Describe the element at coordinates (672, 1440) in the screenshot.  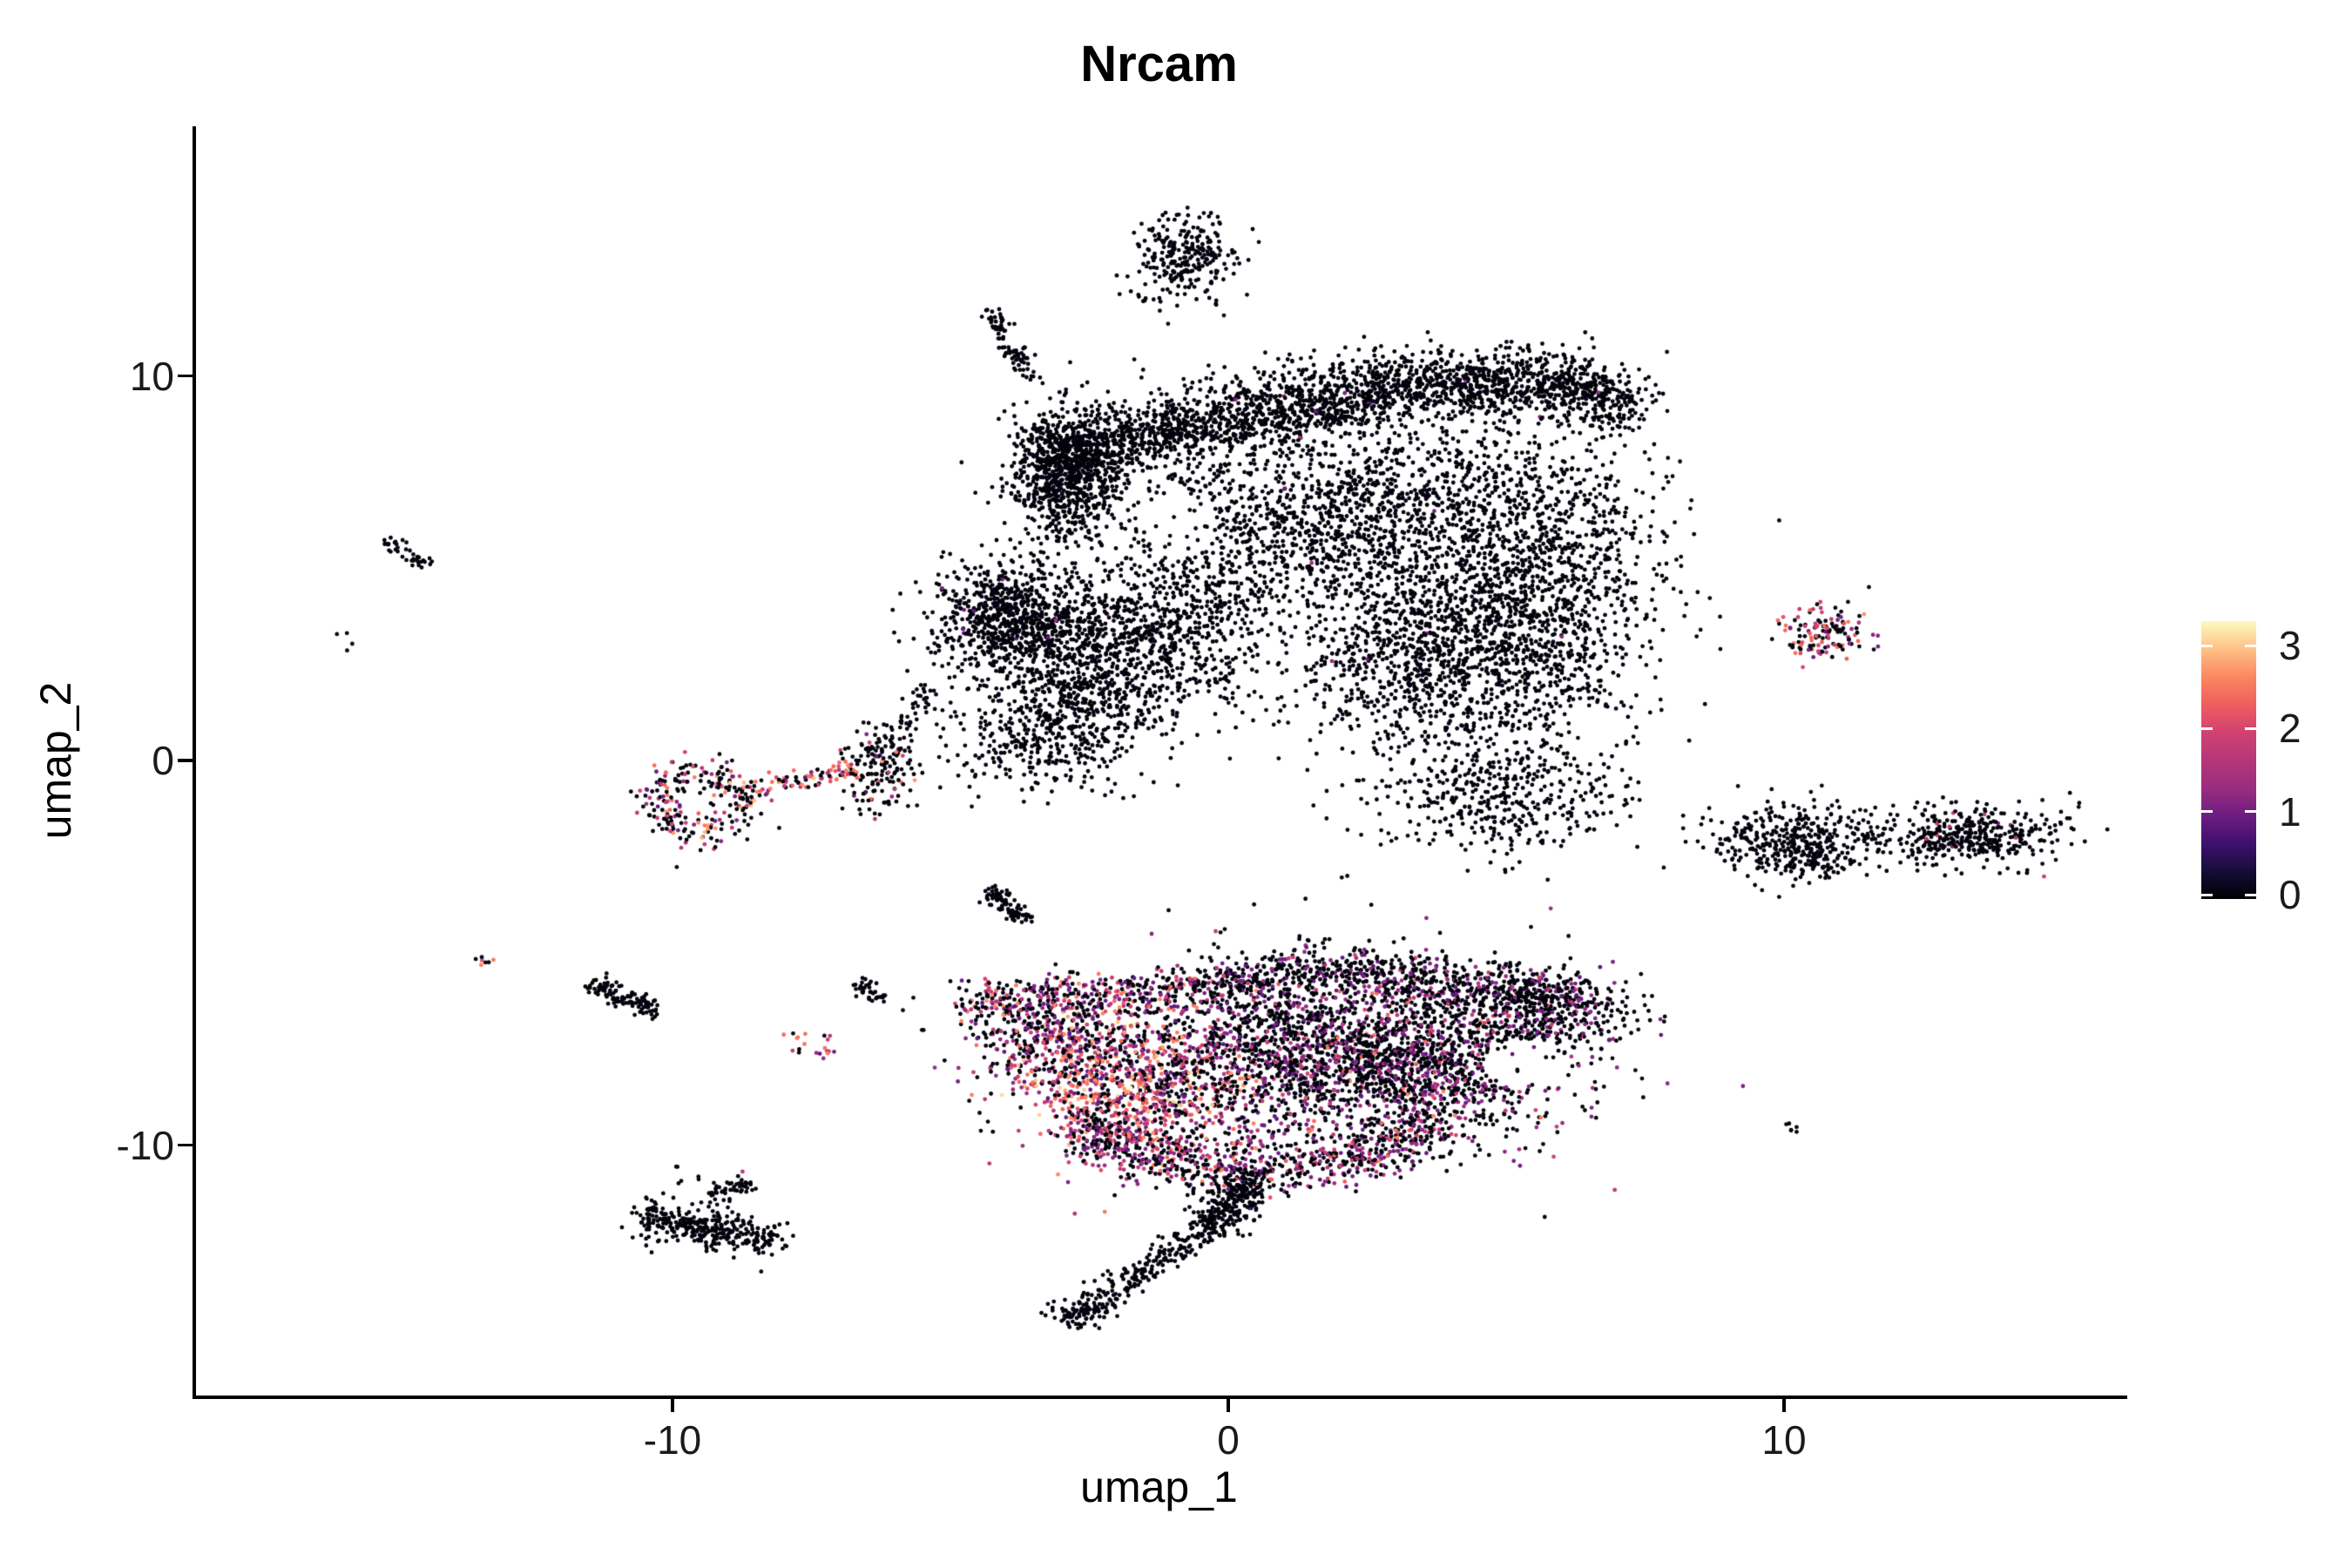
I see `x-tick-label: -10` at that location.